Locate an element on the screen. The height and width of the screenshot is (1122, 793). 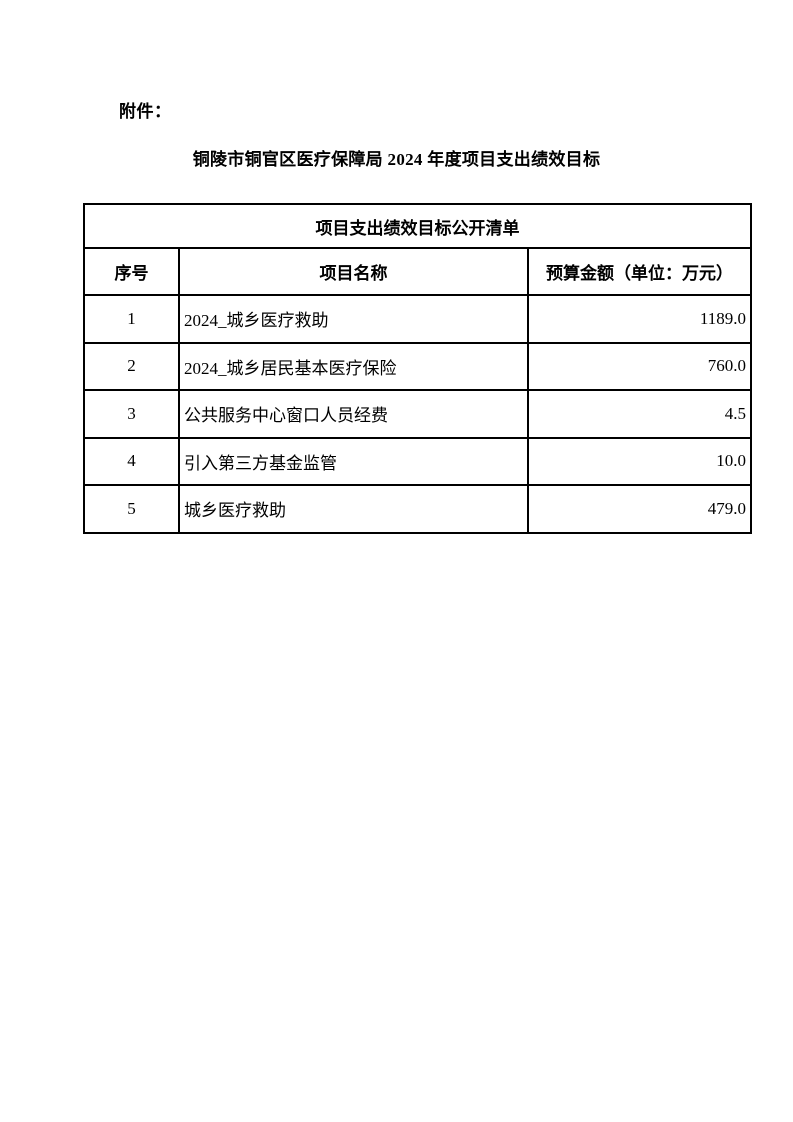
row-number-cell: 3 is located at coordinates (131, 414).